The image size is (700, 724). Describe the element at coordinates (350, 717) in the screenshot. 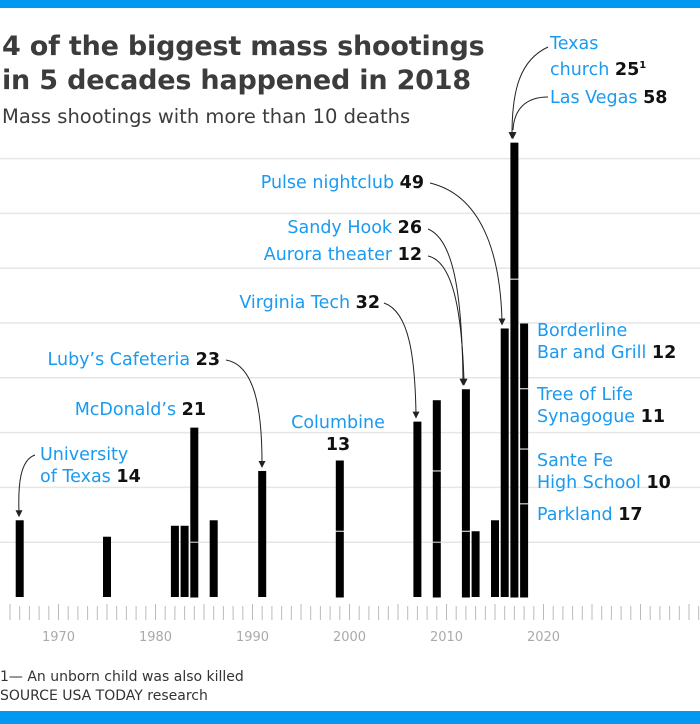

I see `bottom-accent-bar` at that location.